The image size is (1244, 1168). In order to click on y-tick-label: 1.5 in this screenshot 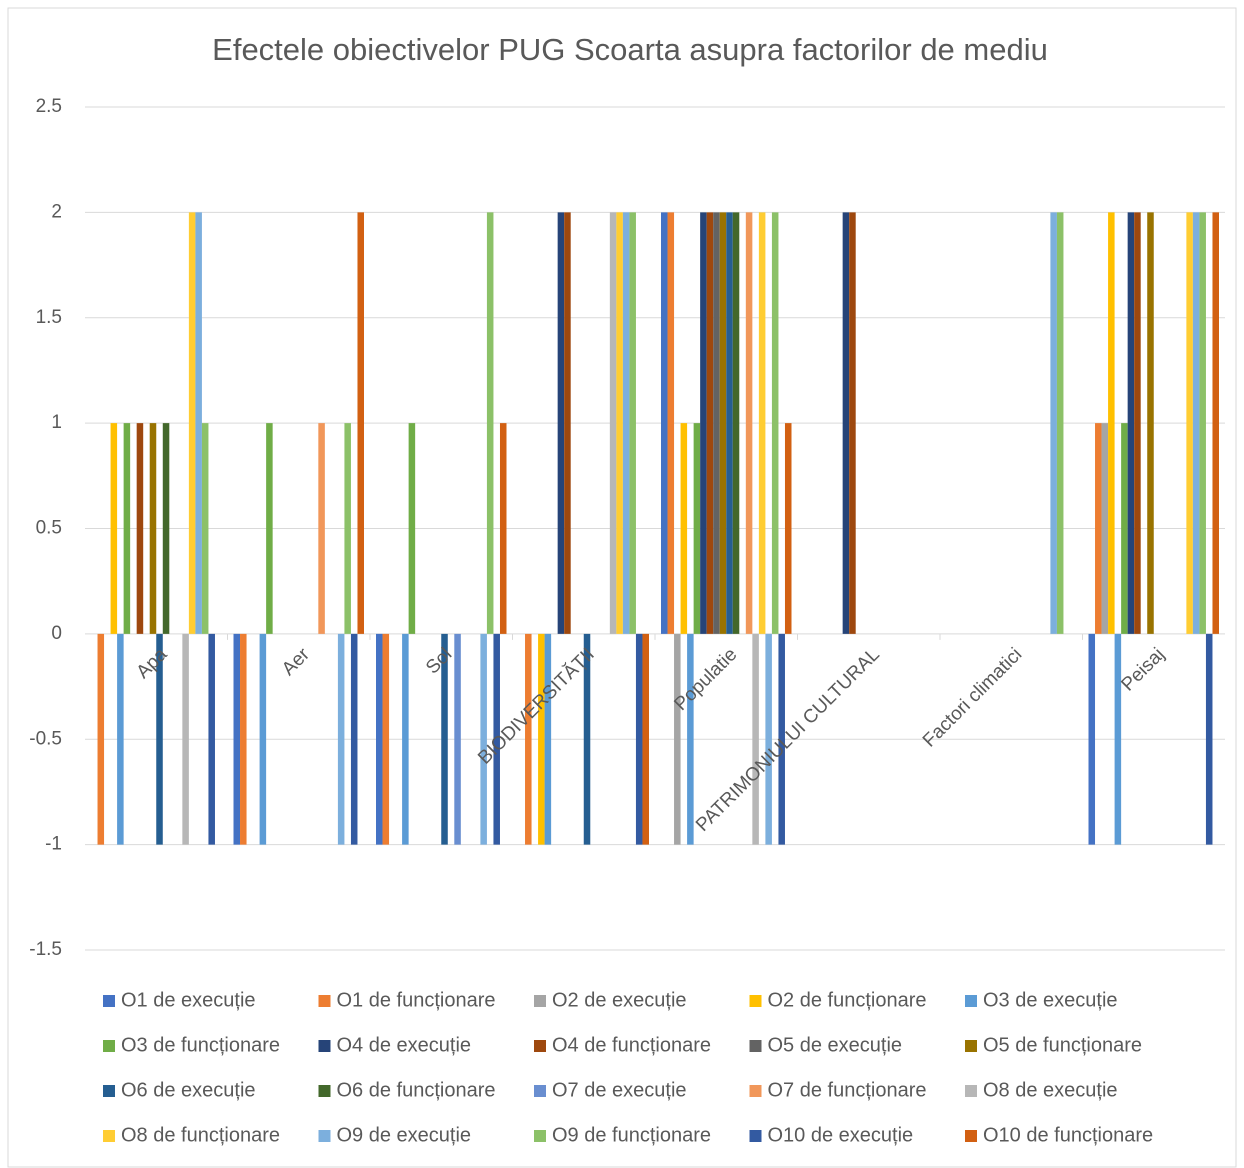, I will do `click(49, 317)`.